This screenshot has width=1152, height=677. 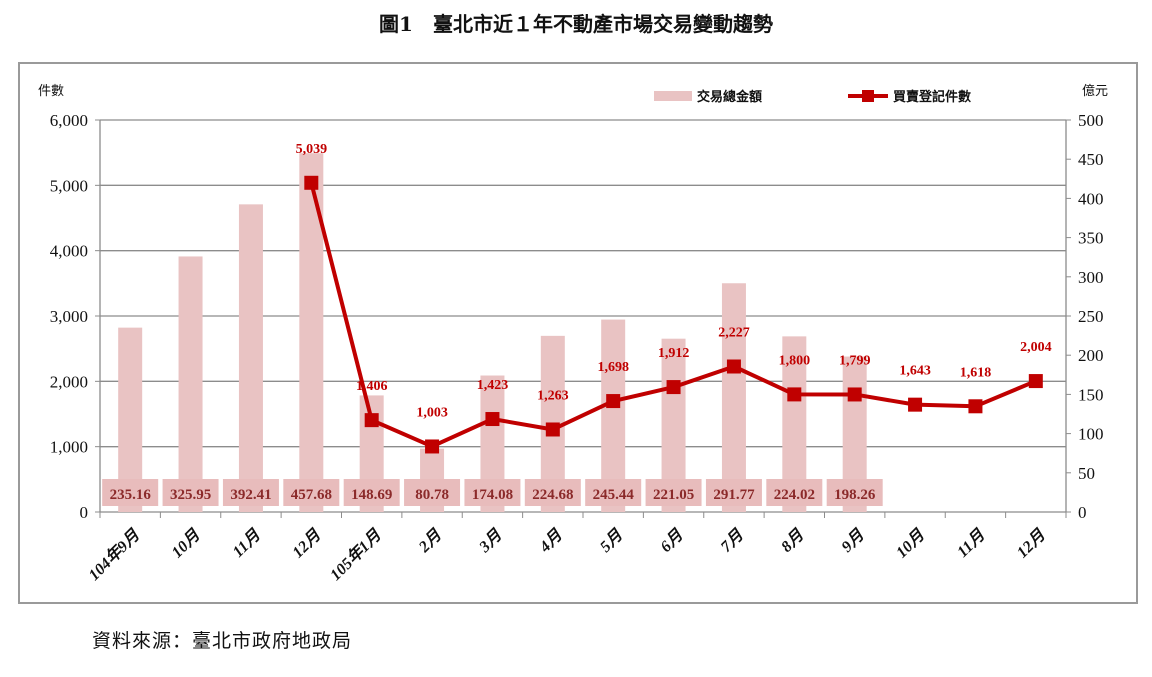 What do you see at coordinates (84, 512) in the screenshot?
I see `left-tick-label: 0` at bounding box center [84, 512].